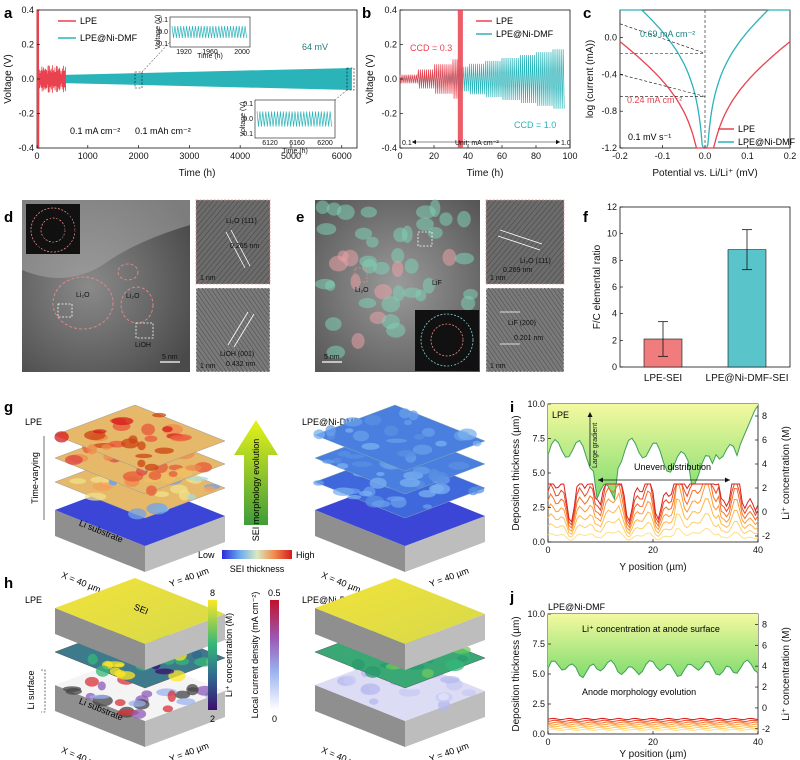  What do you see at coordinates (341, 752) in the screenshot?
I see `h-right-x-label: X = 40 µm` at bounding box center [341, 752].